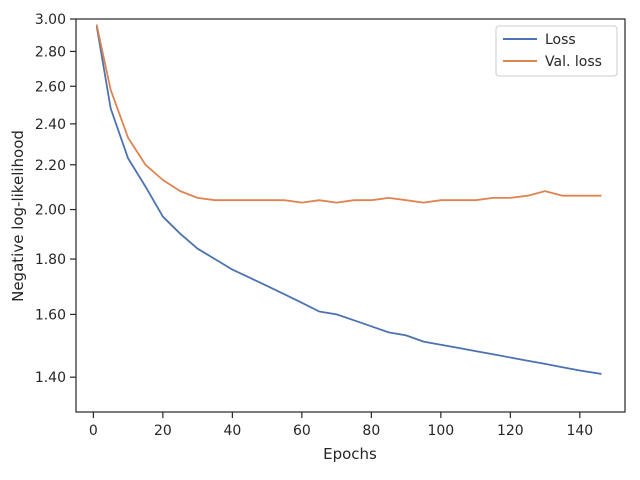  What do you see at coordinates (579, 431) in the screenshot?
I see `x-tick-label: 140` at bounding box center [579, 431].